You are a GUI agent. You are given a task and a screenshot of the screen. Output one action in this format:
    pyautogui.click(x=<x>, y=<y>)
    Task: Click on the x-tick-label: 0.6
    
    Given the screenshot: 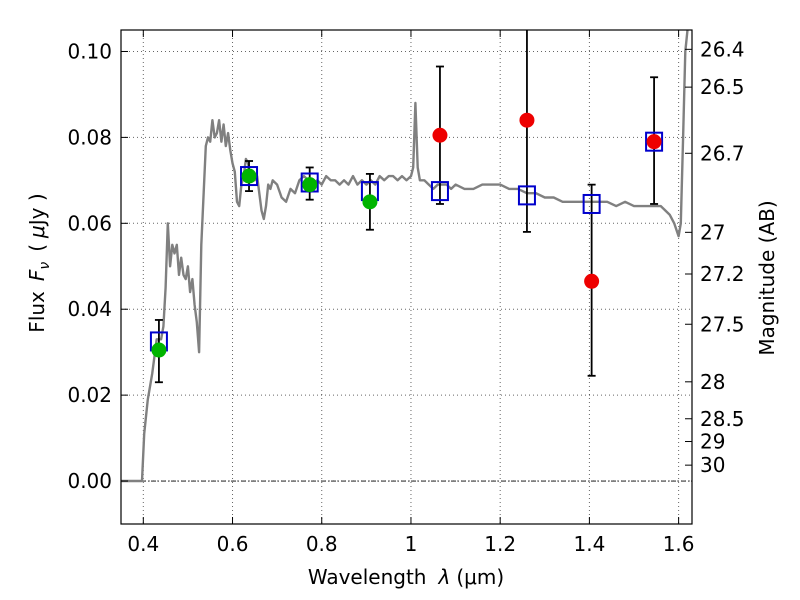 What is the action you would take?
    pyautogui.click(x=233, y=544)
    